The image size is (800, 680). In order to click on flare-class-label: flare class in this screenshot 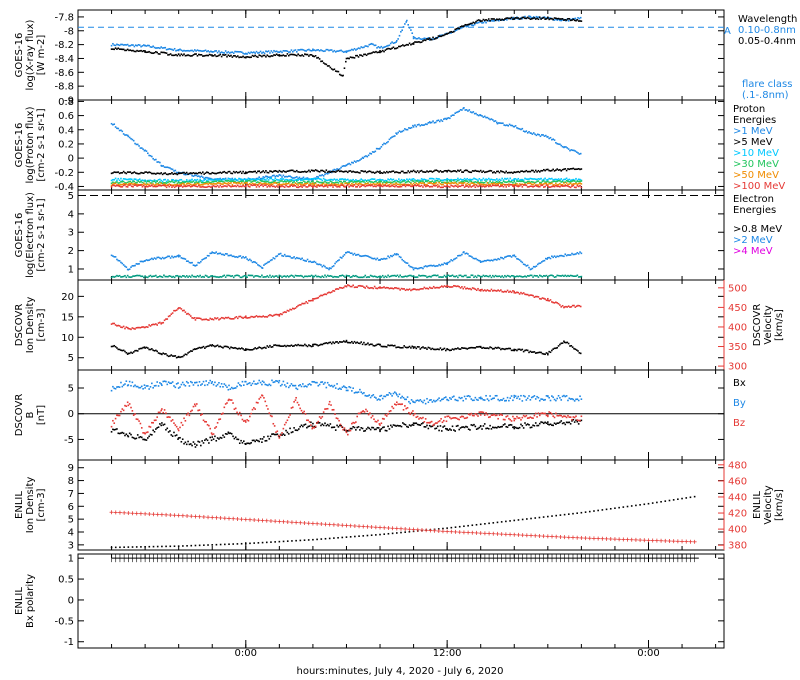, I will do `click(767, 84)`.